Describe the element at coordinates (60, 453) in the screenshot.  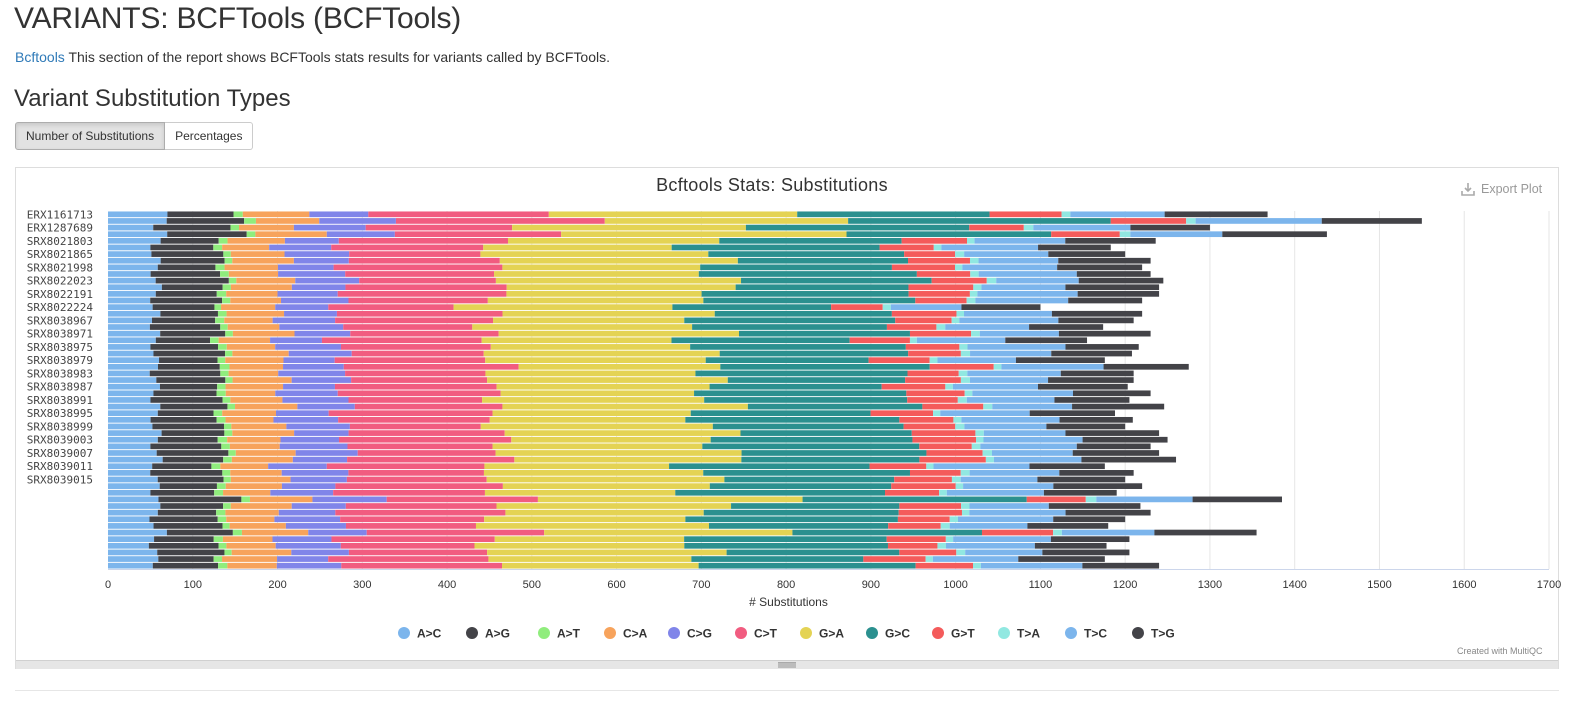
I see `y-tick-label: SRX8039007` at that location.